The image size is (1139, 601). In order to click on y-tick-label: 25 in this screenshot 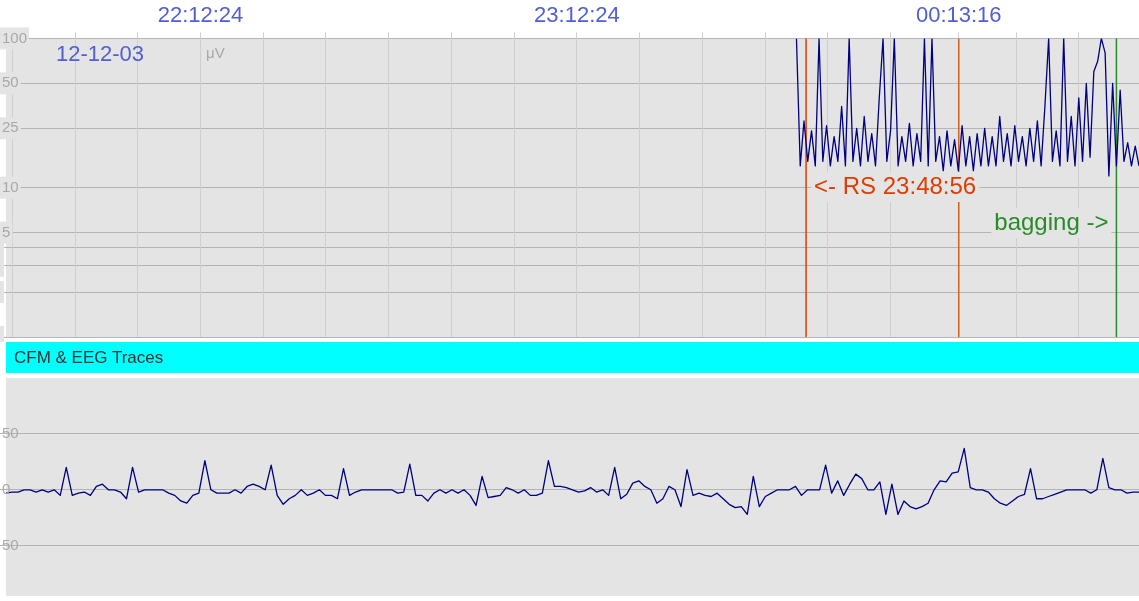, I will do `click(10, 127)`.